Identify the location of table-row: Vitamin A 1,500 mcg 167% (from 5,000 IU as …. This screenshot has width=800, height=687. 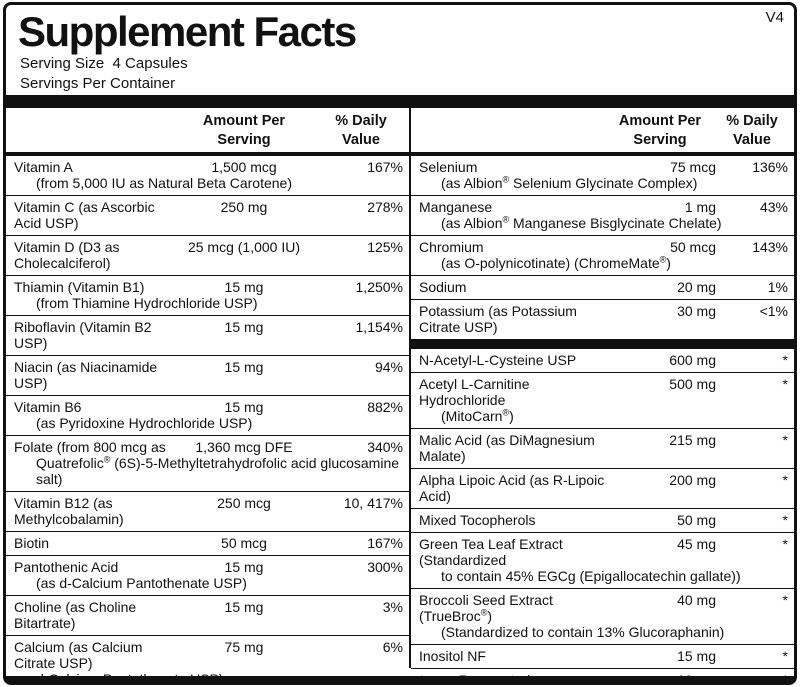
(207, 176).